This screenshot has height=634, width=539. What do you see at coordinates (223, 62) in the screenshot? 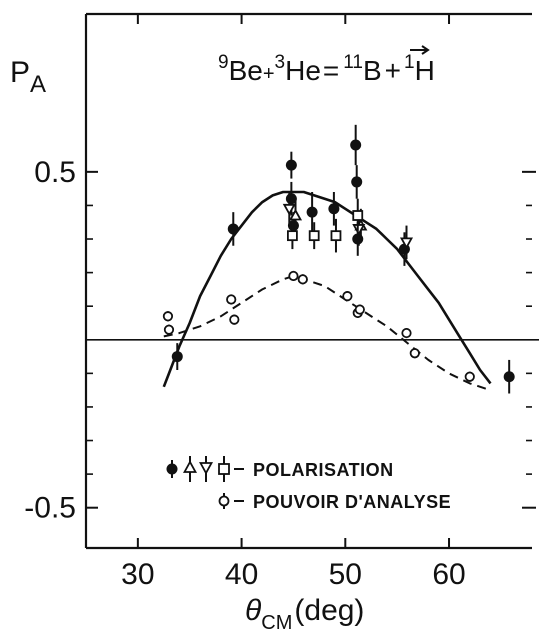
I see `reaction-target-mass: 9` at bounding box center [223, 62].